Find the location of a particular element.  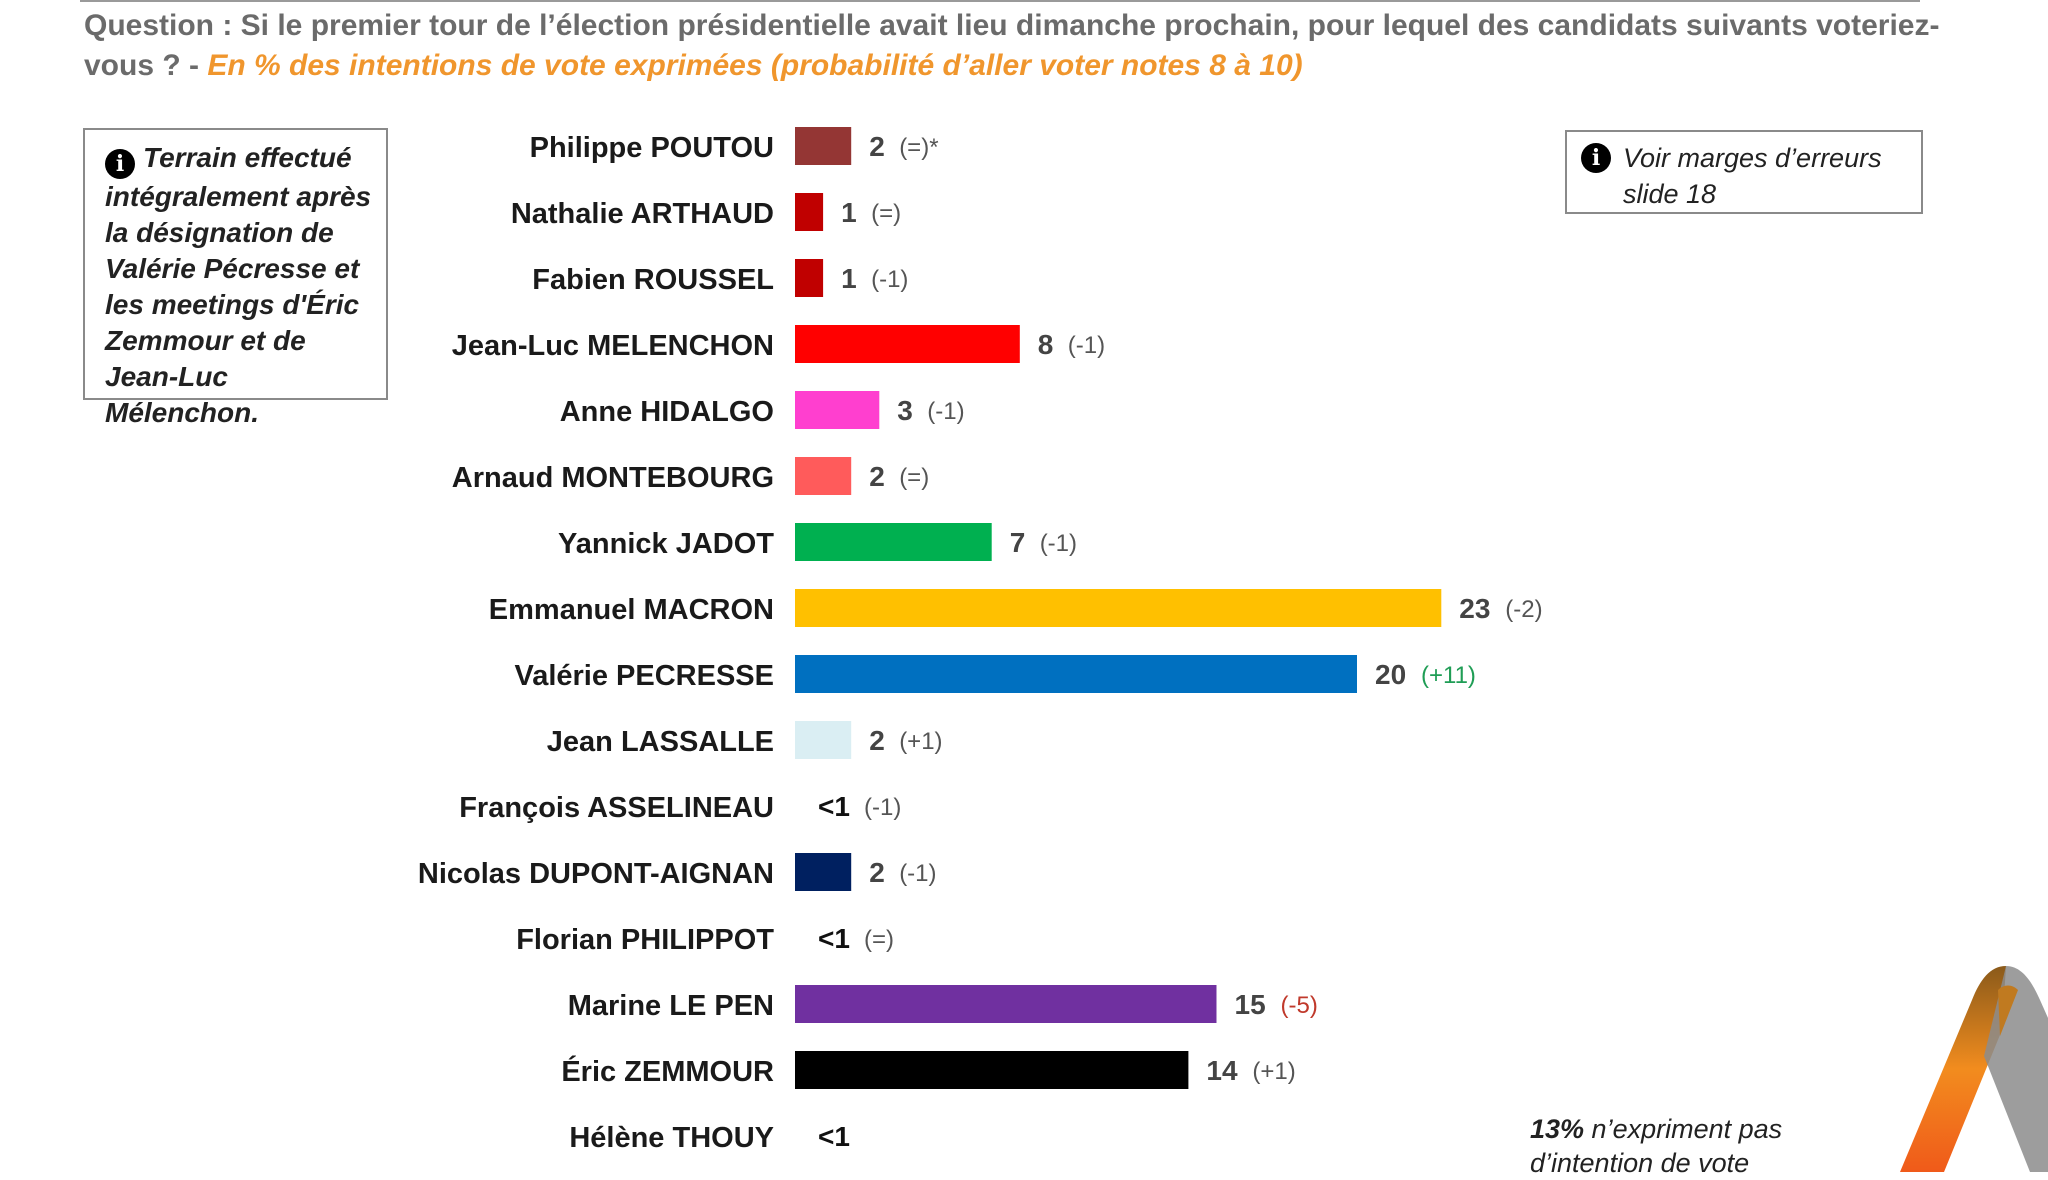

category-label: Arnaud MONTEBOURG is located at coordinates (613, 478).